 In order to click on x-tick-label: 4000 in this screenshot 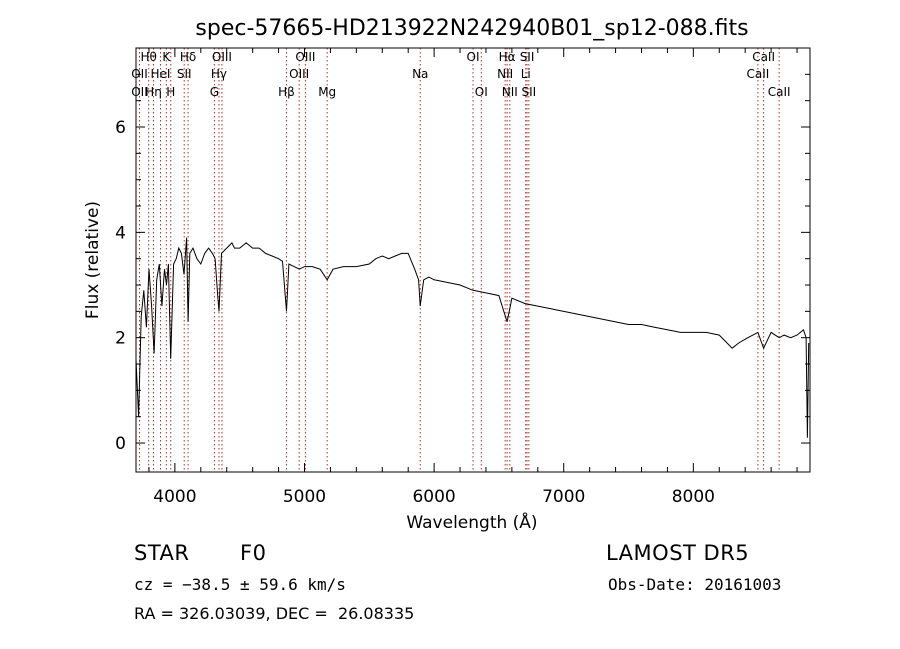, I will do `click(174, 497)`.